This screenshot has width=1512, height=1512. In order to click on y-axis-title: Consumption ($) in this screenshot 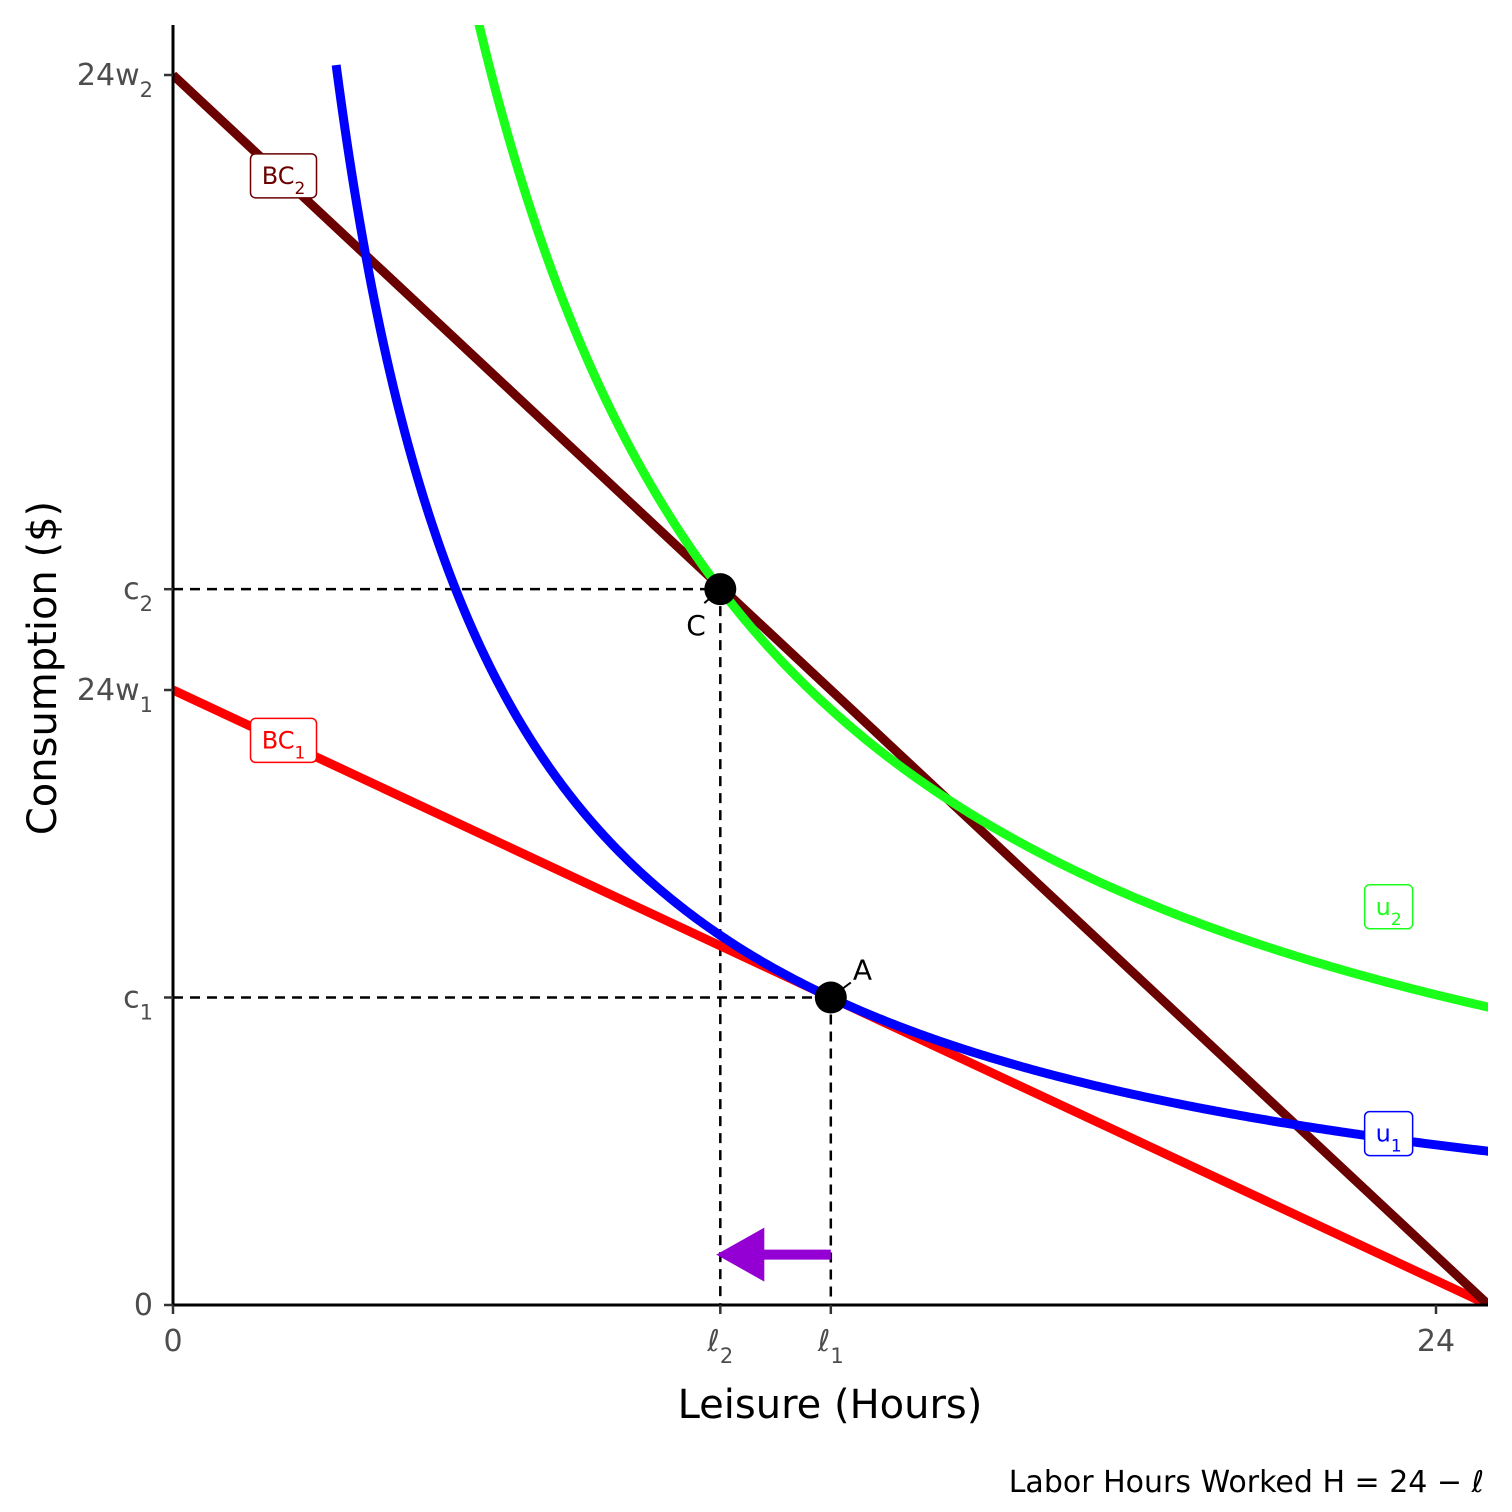, I will do `click(43, 668)`.